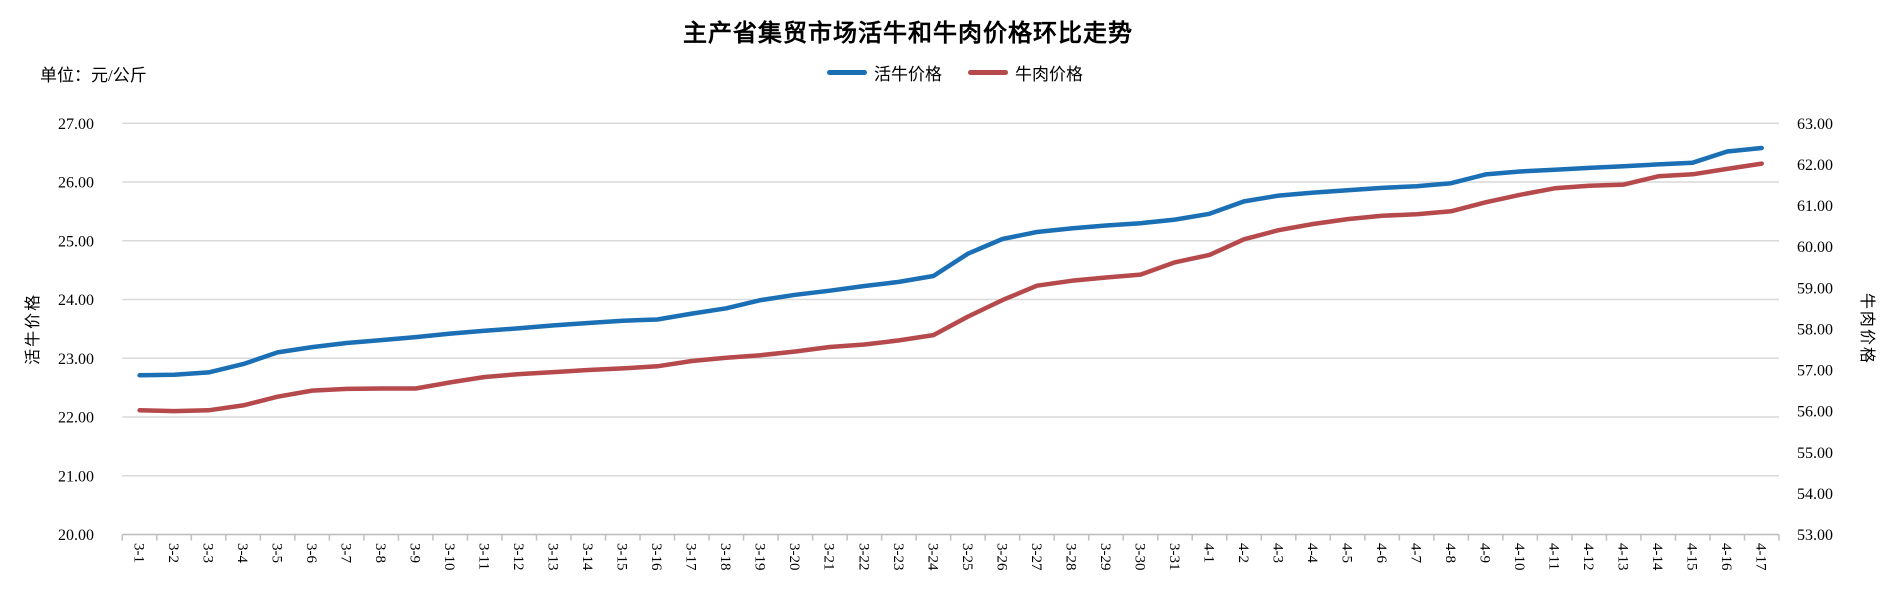  I want to click on right-axis-title: 牛肉价格, so click(1867, 329).